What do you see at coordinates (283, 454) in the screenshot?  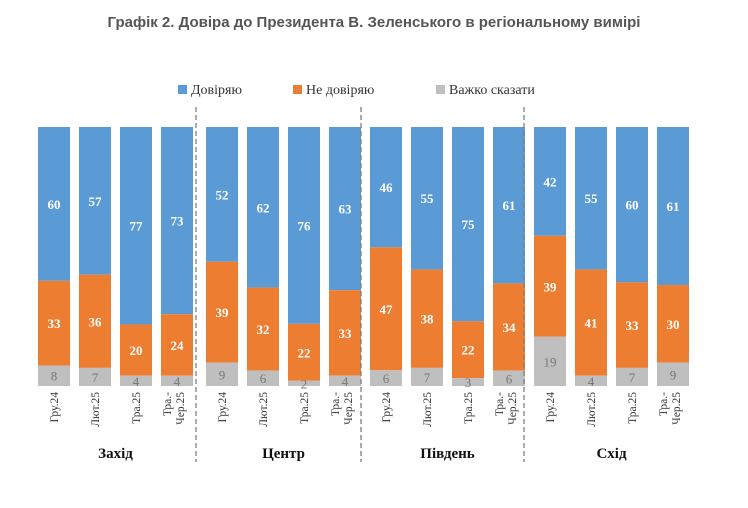 I see `region-label: Центр` at bounding box center [283, 454].